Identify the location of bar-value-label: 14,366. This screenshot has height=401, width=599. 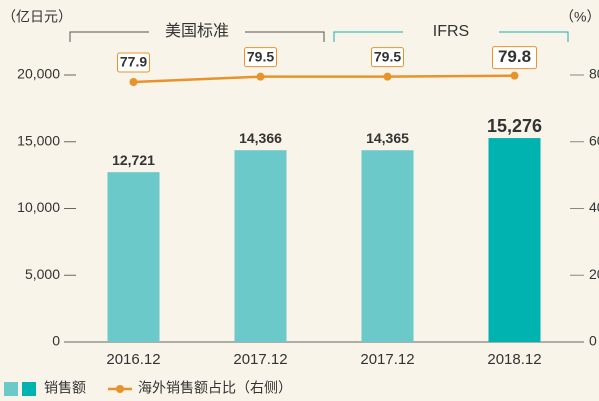
(260, 138).